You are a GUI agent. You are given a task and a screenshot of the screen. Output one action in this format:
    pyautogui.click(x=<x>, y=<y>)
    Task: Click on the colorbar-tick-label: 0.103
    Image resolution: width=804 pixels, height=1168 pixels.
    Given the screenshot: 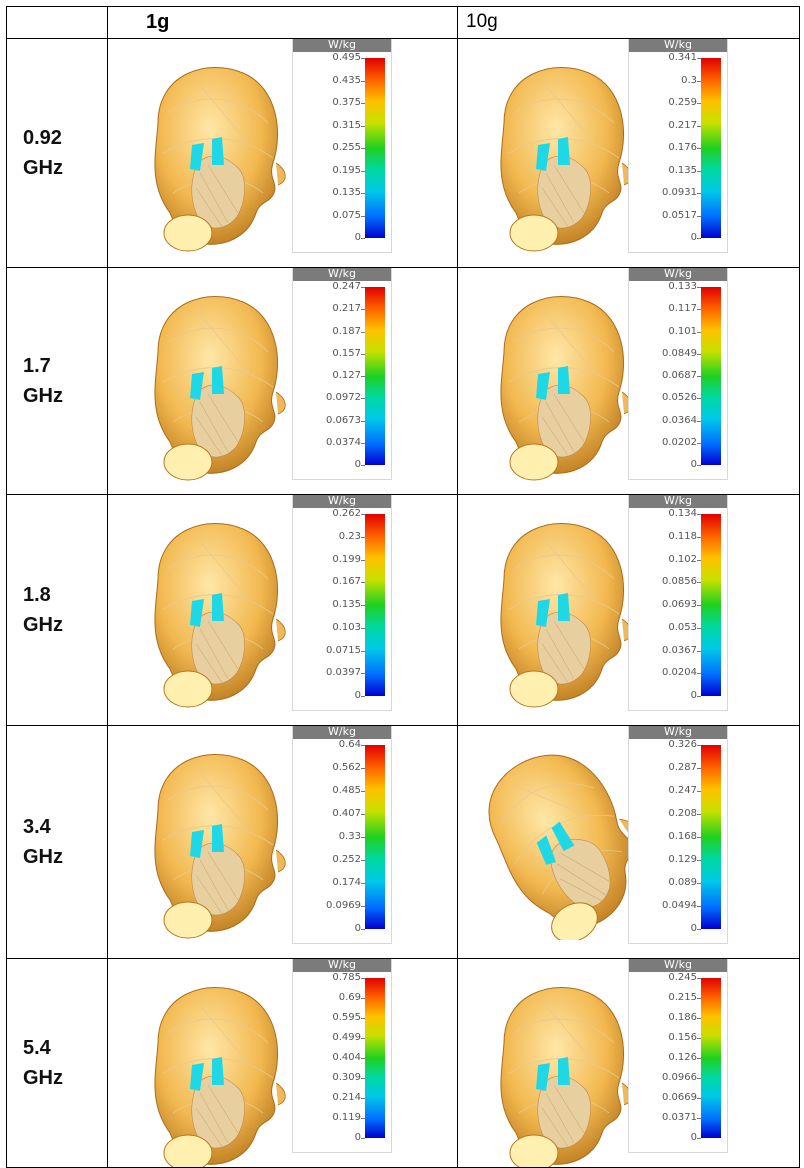 What is the action you would take?
    pyautogui.click(x=346, y=627)
    